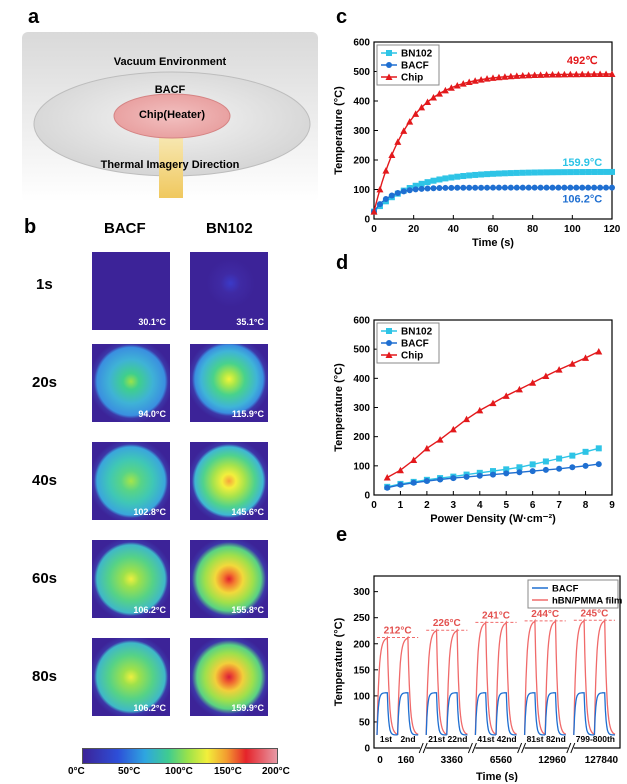 The image size is (627, 784). What do you see at coordinates (361, 670) in the screenshot?
I see `y-tick-label: 150` at bounding box center [361, 670].